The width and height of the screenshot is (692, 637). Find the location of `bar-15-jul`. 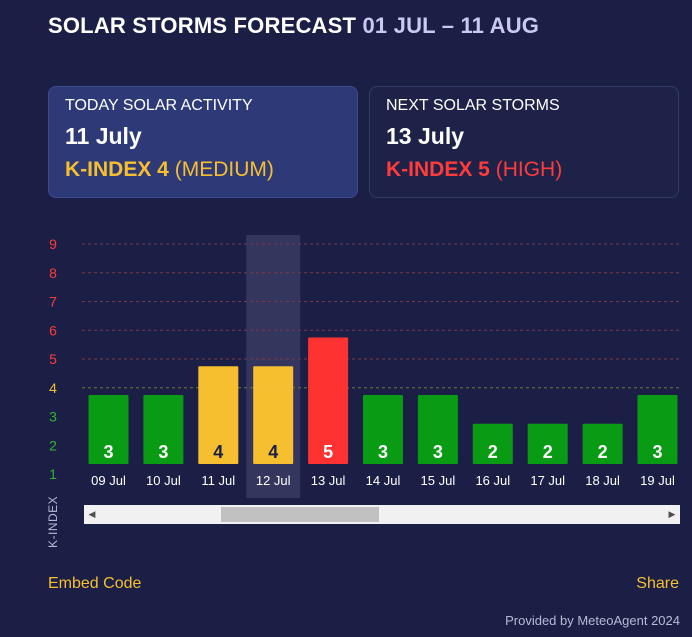

bar-15-jul is located at coordinates (437, 429).